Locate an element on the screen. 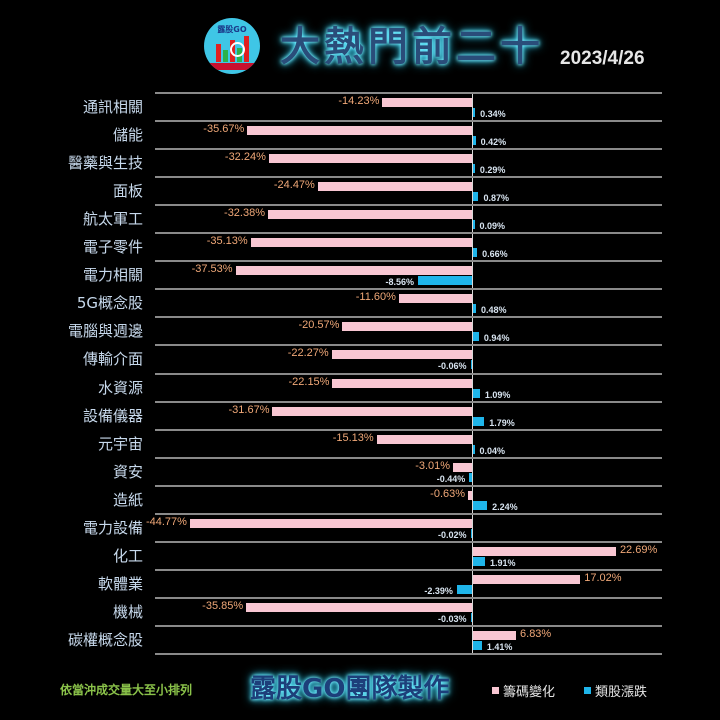 This screenshot has width=720, height=720. logo-text: 露股GO is located at coordinates (232, 29).